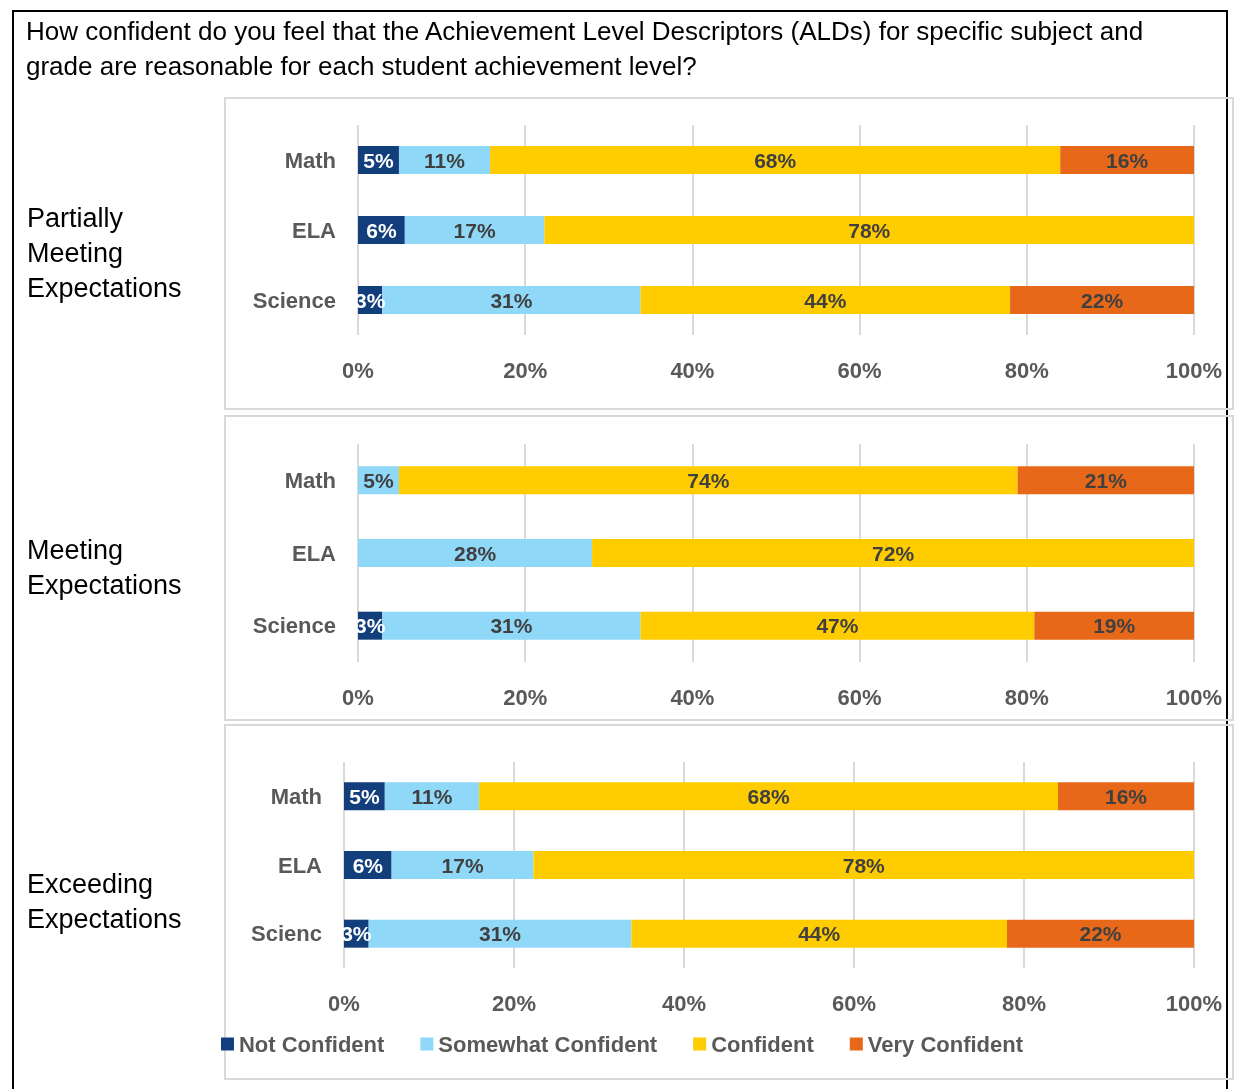 This screenshot has height=1089, width=1248. What do you see at coordinates (104, 567) in the screenshot?
I see `y-axis-title: Meeting Expectations` at bounding box center [104, 567].